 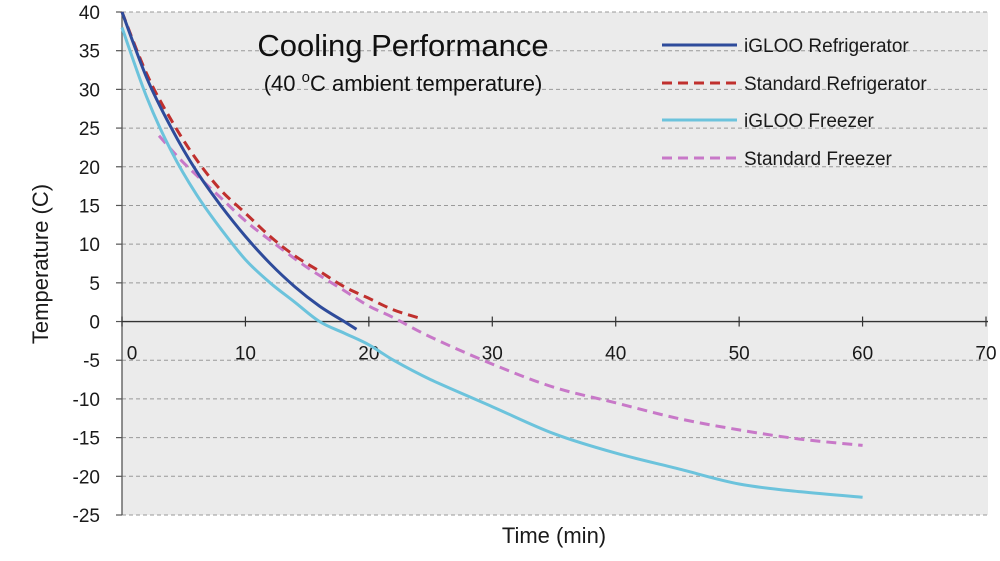 What do you see at coordinates (89, 206) in the screenshot?
I see `y-tick-label: 15` at bounding box center [89, 206].